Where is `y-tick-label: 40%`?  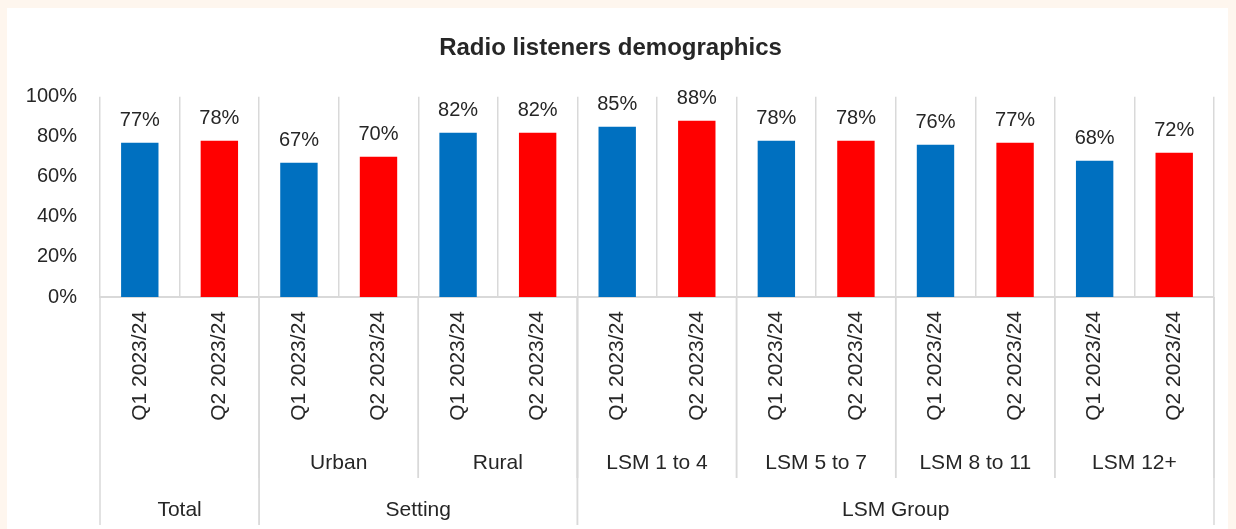
y-tick-label: 40% is located at coordinates (57, 215).